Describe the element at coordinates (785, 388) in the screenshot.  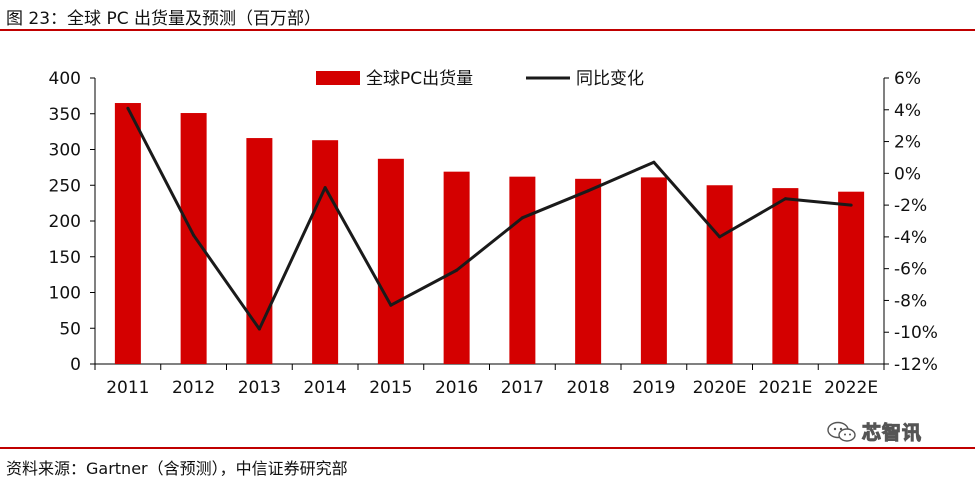
I see `x-tick-label: 2021E` at that location.